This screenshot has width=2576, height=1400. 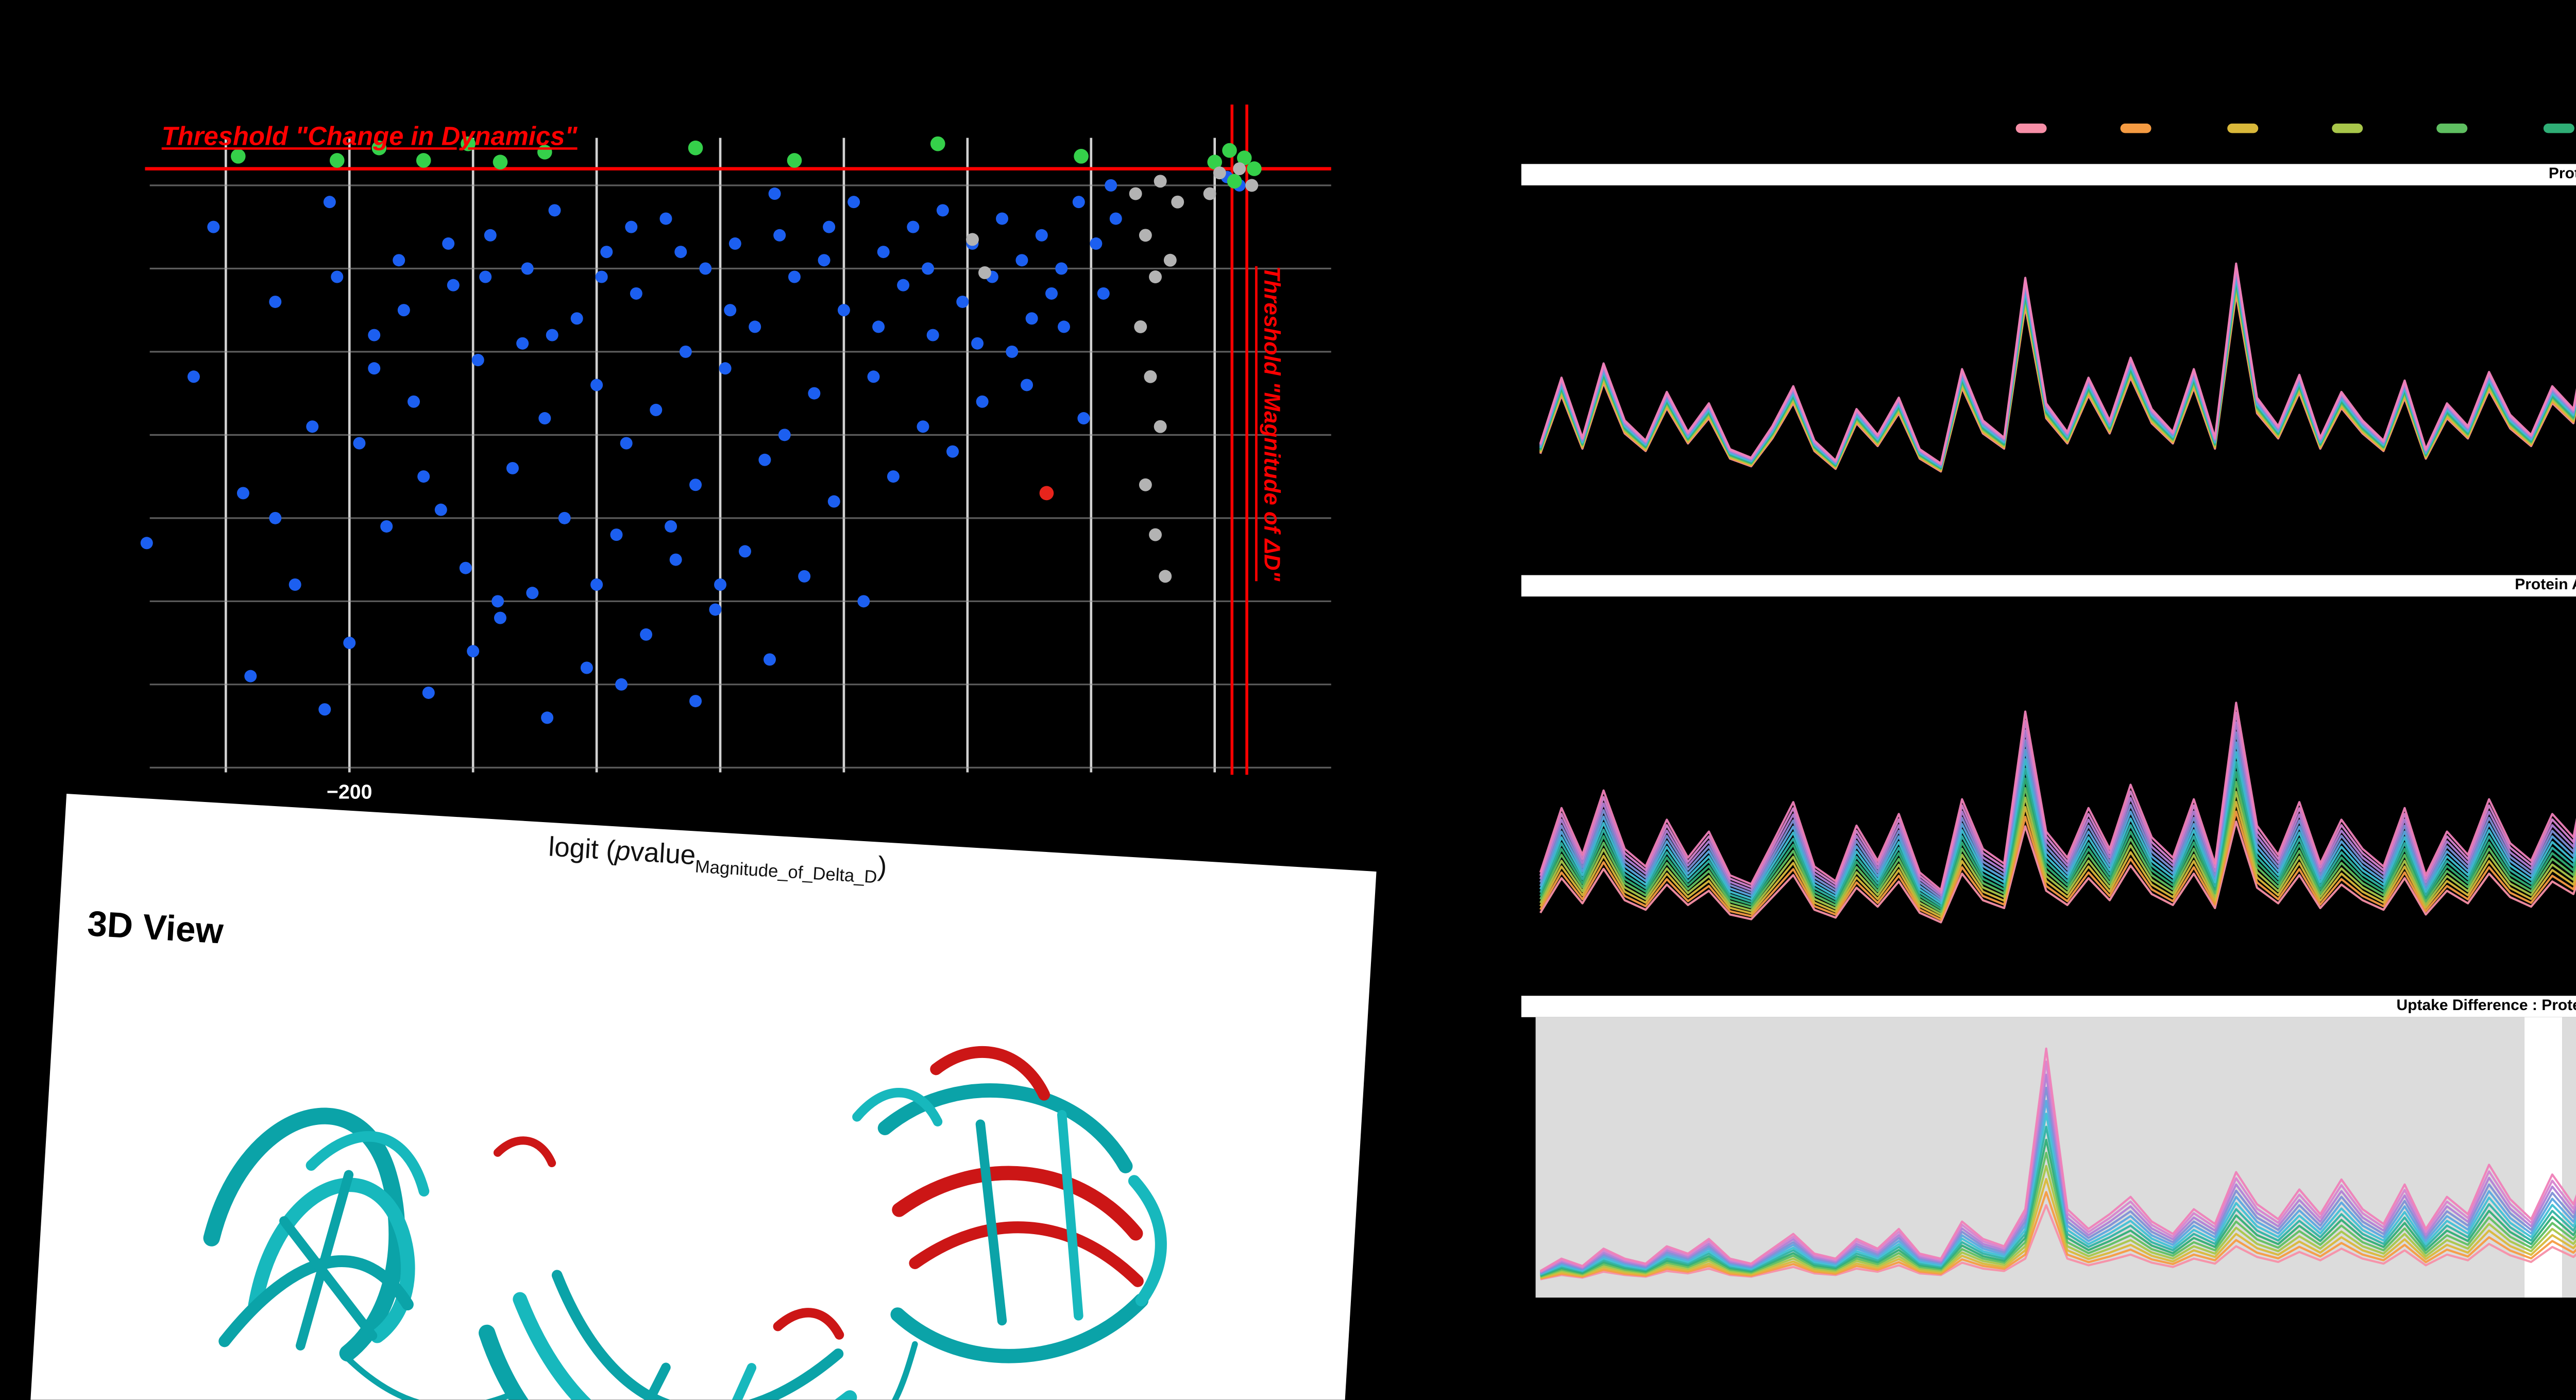 I want to click on uptake-difference-chart, so click(x=2053, y=1157).